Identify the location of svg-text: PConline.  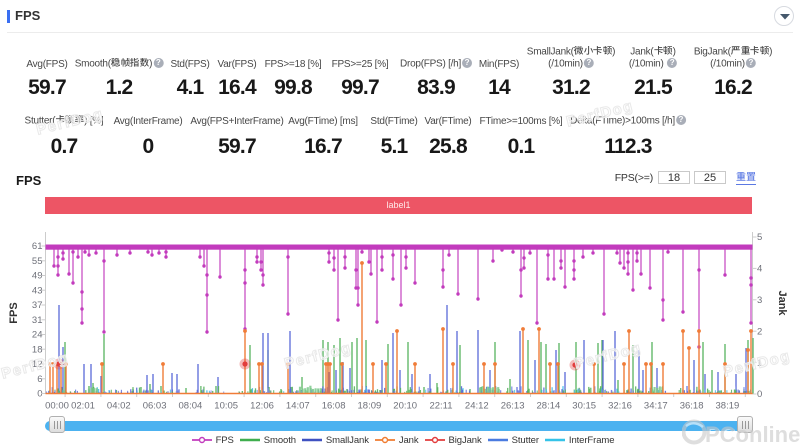
(752, 434).